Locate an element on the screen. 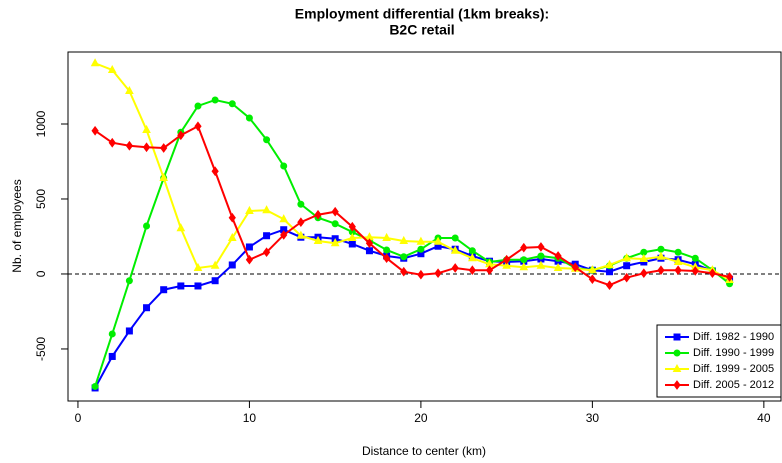 The height and width of the screenshot is (463, 782). x-tick-label: 0 is located at coordinates (78, 418).